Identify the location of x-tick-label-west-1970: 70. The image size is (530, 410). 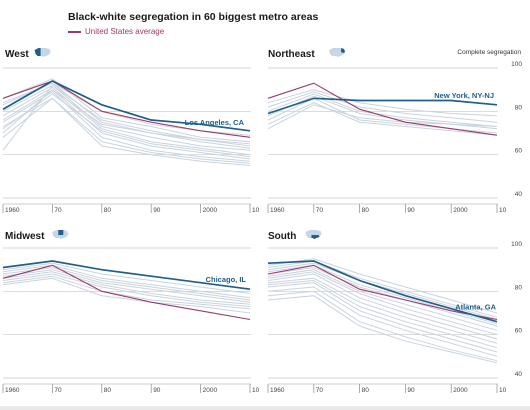
(58, 210).